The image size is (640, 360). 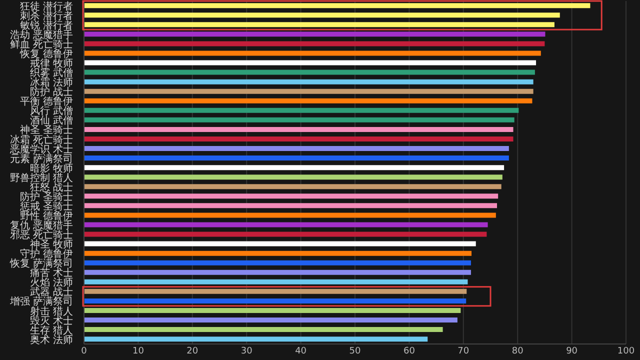 What do you see at coordinates (518, 351) in the screenshot?
I see `x-tick-label: 80` at bounding box center [518, 351].